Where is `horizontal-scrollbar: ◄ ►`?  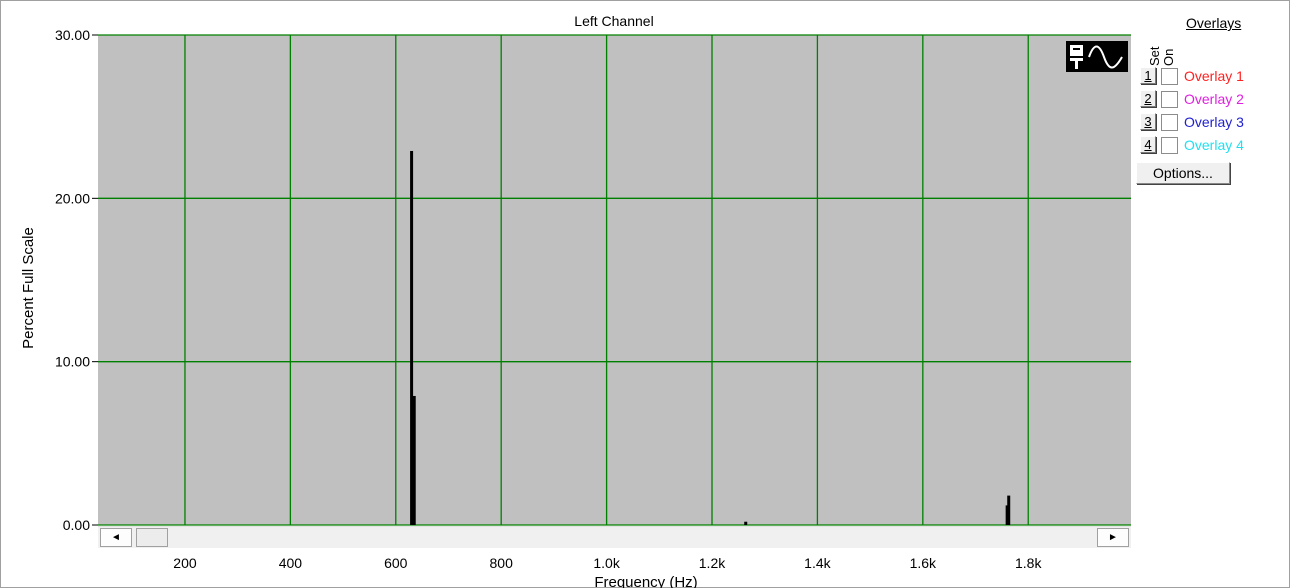
horizontal-scrollbar: ◄ ► is located at coordinates (614, 537).